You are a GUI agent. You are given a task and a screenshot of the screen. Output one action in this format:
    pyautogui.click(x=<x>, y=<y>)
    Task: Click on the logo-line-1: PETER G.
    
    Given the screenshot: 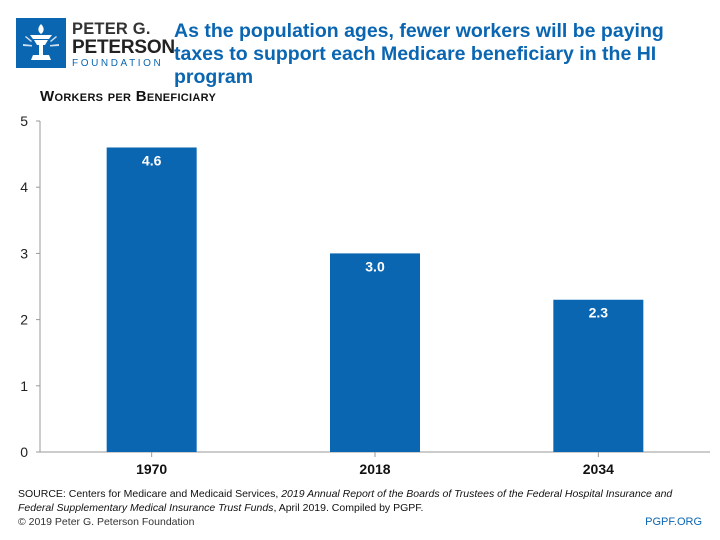 What is the action you would take?
    pyautogui.click(x=111, y=29)
    